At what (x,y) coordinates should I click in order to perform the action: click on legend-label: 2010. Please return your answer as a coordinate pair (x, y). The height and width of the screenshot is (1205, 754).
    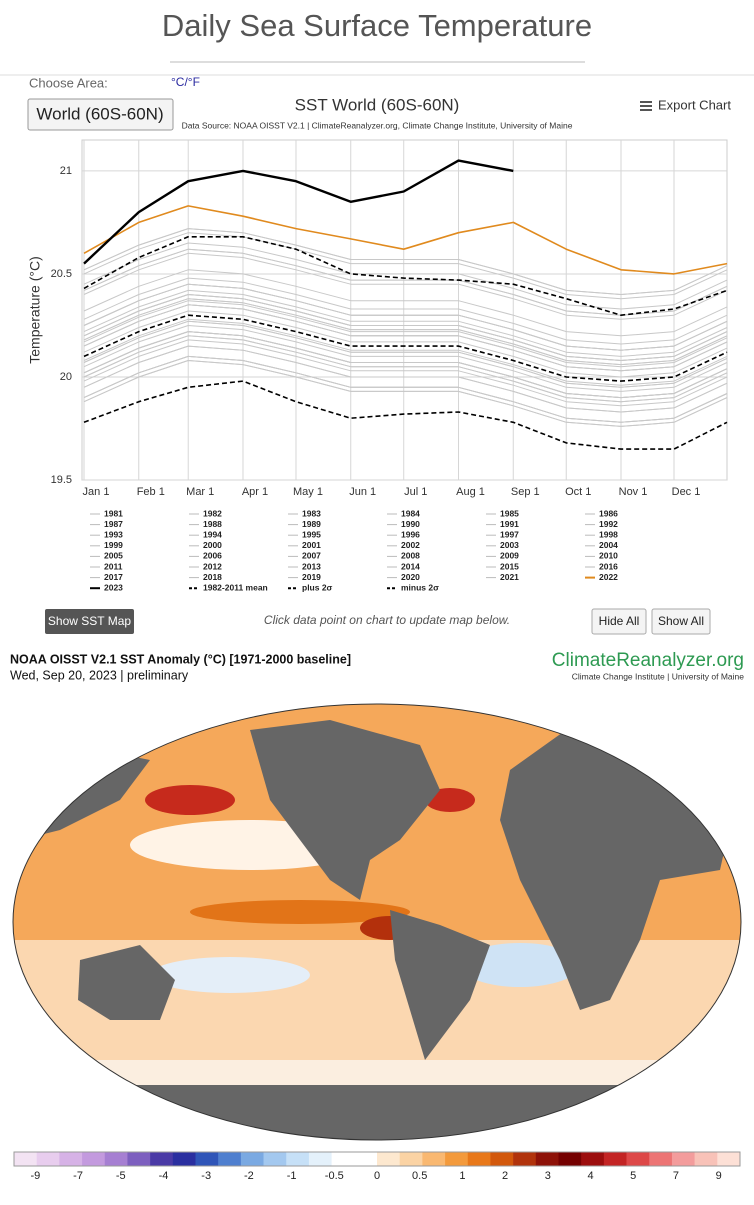
    Looking at the image, I should click on (608, 556).